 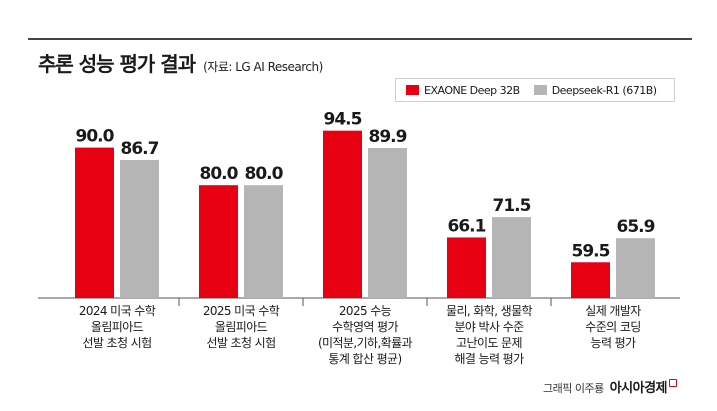 What do you see at coordinates (489, 343) in the screenshot?
I see `category-label: 고난이도 문제` at bounding box center [489, 343].